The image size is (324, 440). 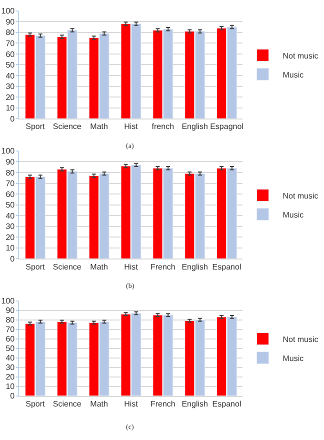 What do you see at coordinates (300, 195) in the screenshot?
I see `text: Not music` at bounding box center [300, 195].